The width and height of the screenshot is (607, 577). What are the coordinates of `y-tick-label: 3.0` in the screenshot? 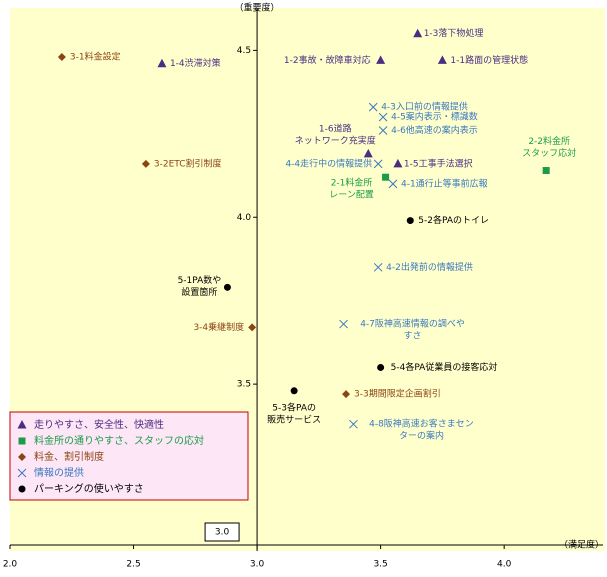 It's located at (222, 533).